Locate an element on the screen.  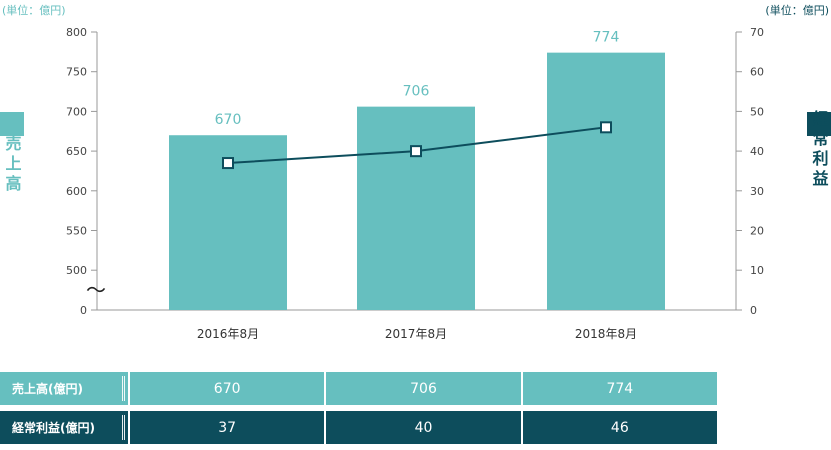
right-tick-label: 10 is located at coordinates (757, 270).